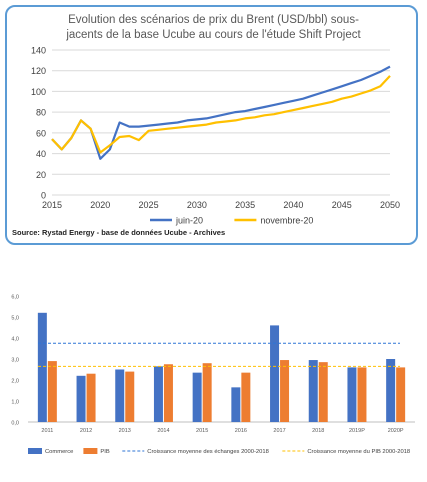 The height and width of the screenshot is (482, 427). What do you see at coordinates (41, 175) in the screenshot?
I see `y-tick-label: 20` at bounding box center [41, 175].